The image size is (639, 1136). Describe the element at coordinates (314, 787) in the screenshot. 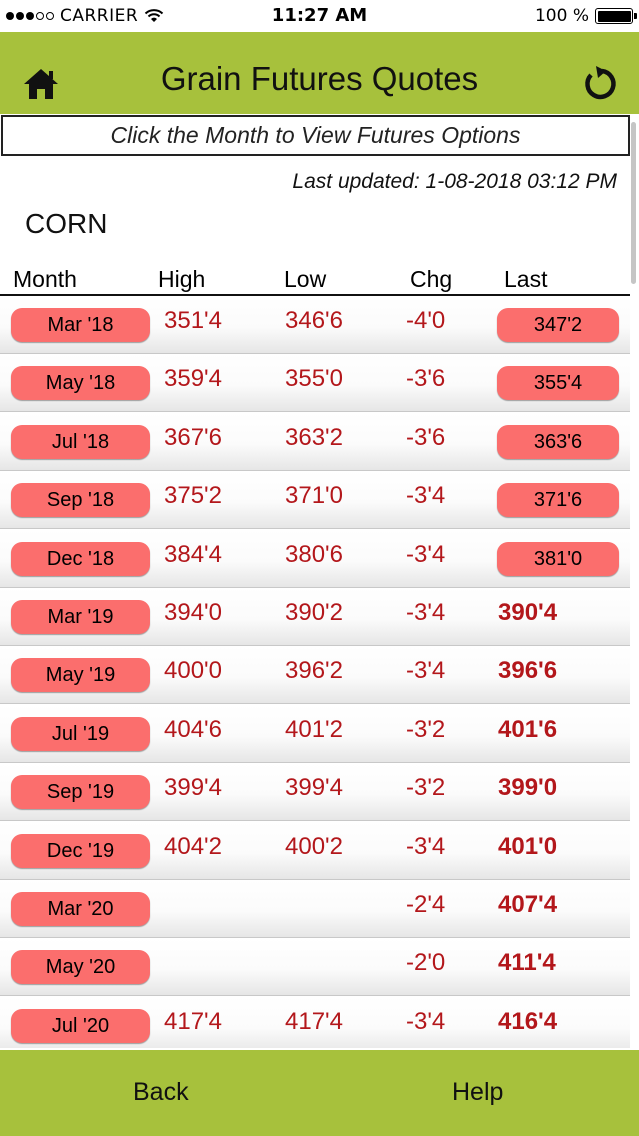

I see `low-value: 399'4` at that location.